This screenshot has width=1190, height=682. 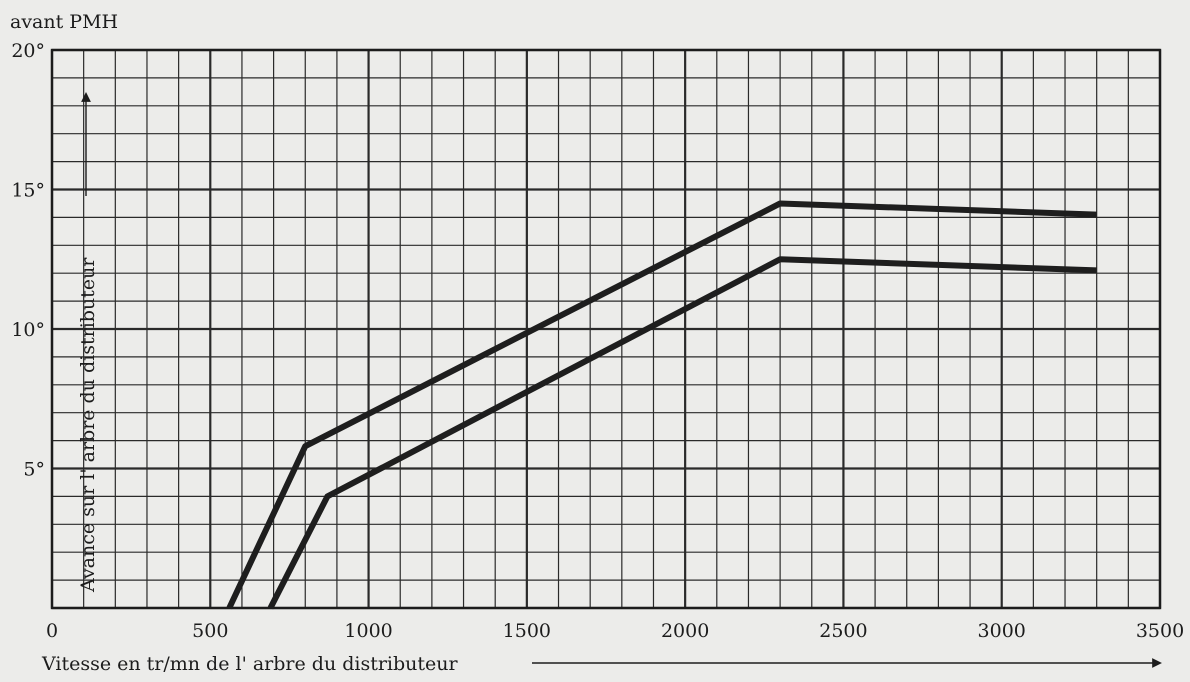 What do you see at coordinates (64, 22) in the screenshot?
I see `corner-label: avant PMH` at bounding box center [64, 22].